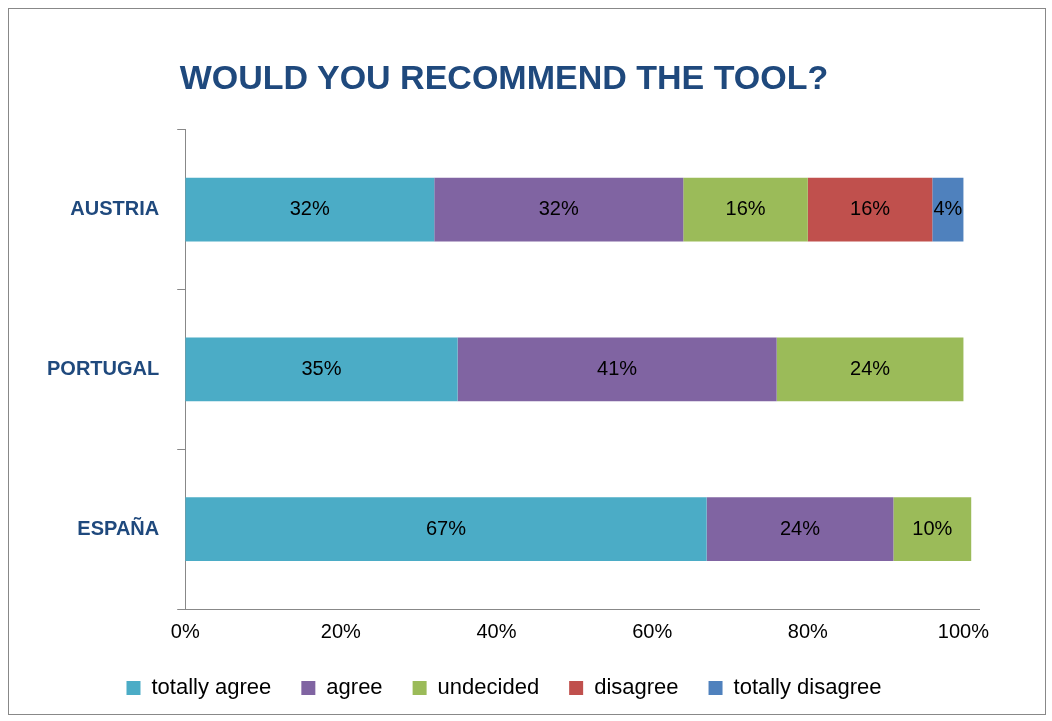 The image size is (1052, 721). What do you see at coordinates (807, 687) in the screenshot?
I see `legend-label: totally disagree` at bounding box center [807, 687].